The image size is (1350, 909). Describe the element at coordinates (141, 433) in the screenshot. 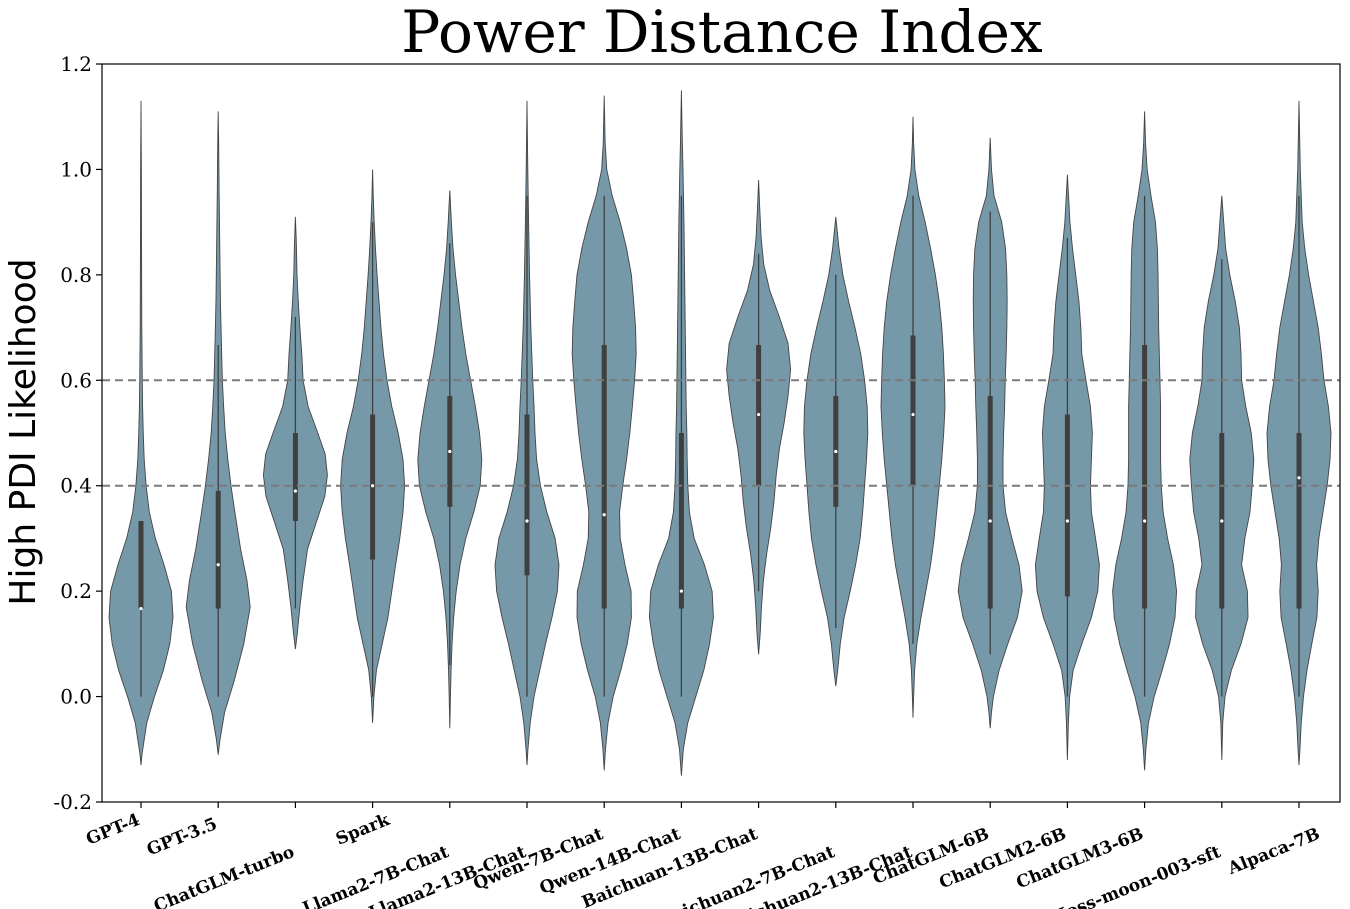

I see `violin-body` at that location.